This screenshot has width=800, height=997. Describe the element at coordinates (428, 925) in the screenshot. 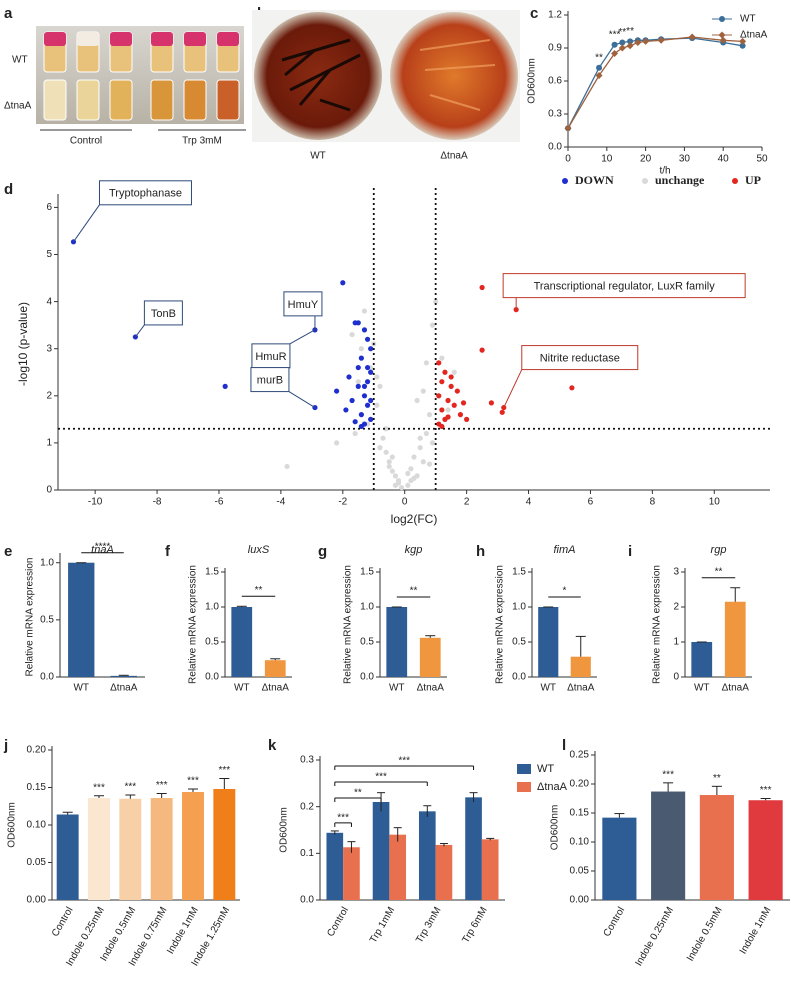

I see `x-tick-label: Trp 3mM` at that location.